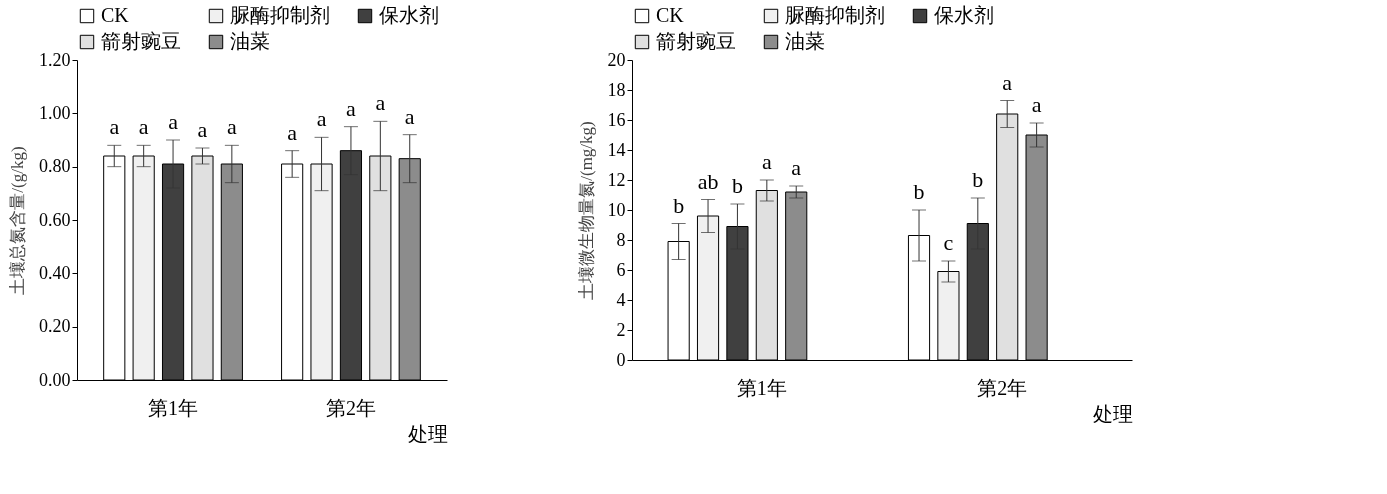  Describe the element at coordinates (948, 242) in the screenshot. I see `data-label: c` at that location.